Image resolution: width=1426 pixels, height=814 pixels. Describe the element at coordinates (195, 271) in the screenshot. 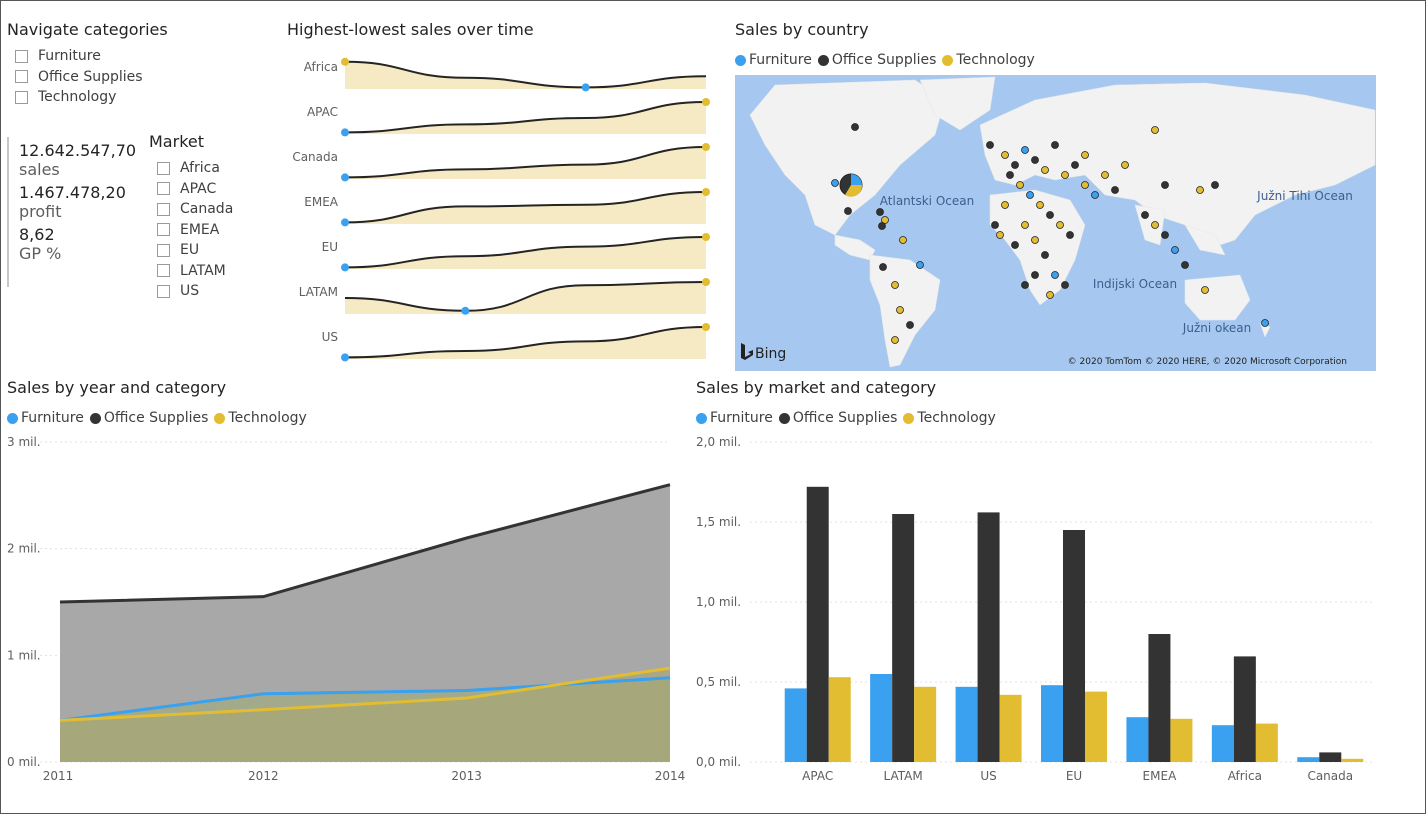

I see `market-option: LATAM` at that location.